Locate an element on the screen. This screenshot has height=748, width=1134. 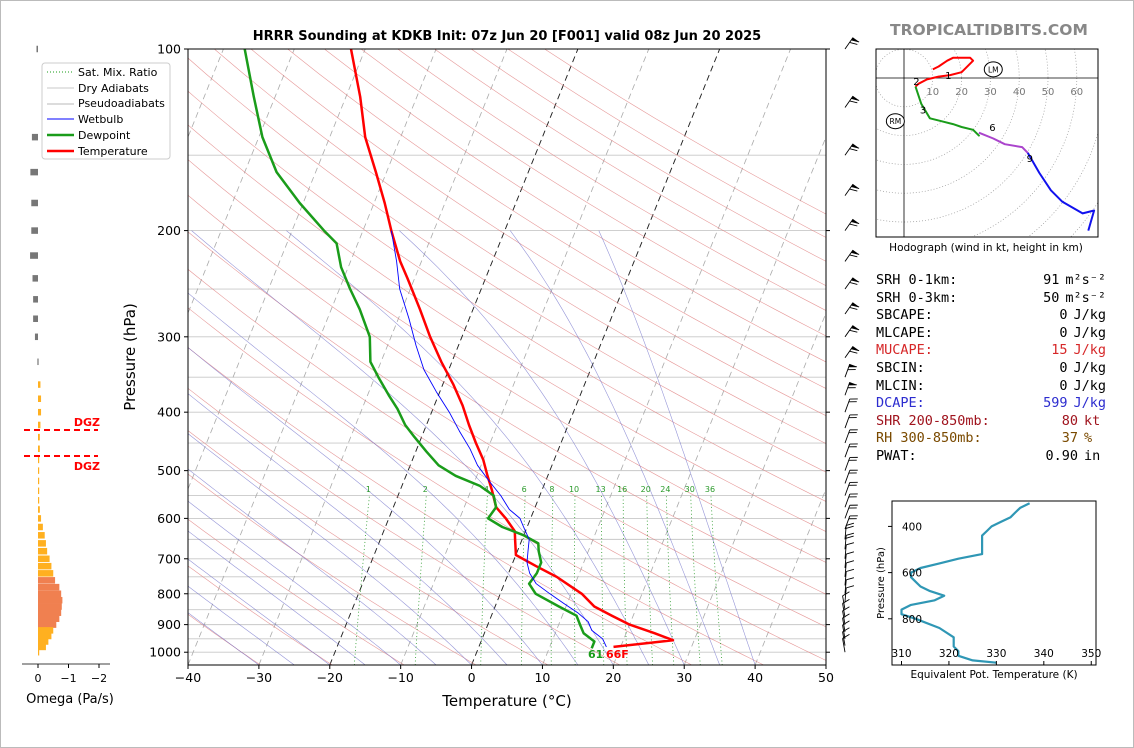
wetbulb-profile is located at coordinates (498, 439).